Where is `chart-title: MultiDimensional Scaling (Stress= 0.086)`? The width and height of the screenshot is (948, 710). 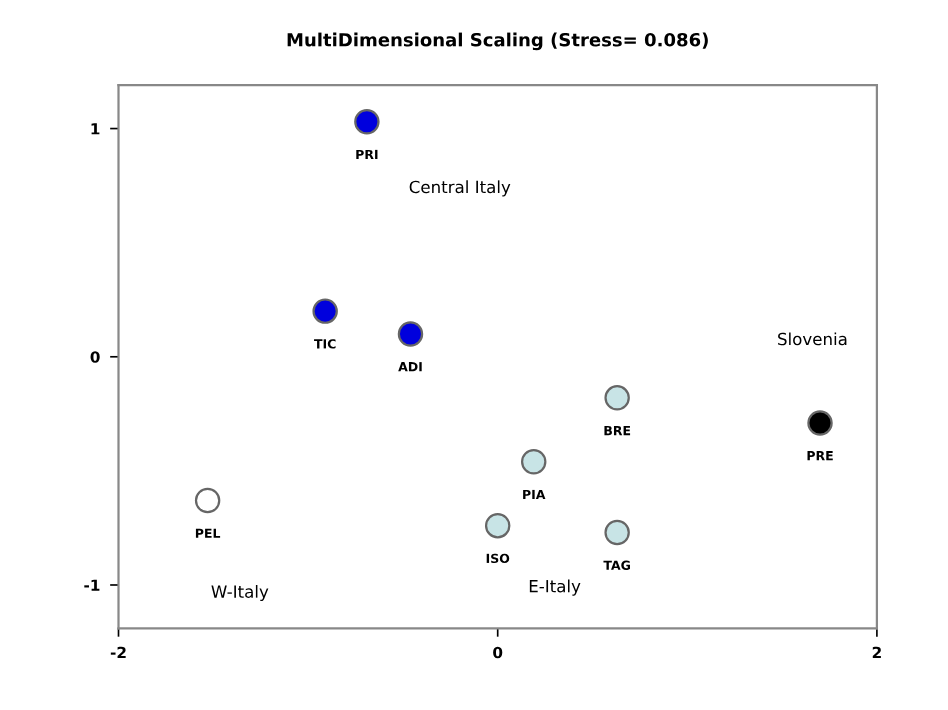 chart-title: MultiDimensional Scaling (Stress= 0.086) is located at coordinates (497, 41).